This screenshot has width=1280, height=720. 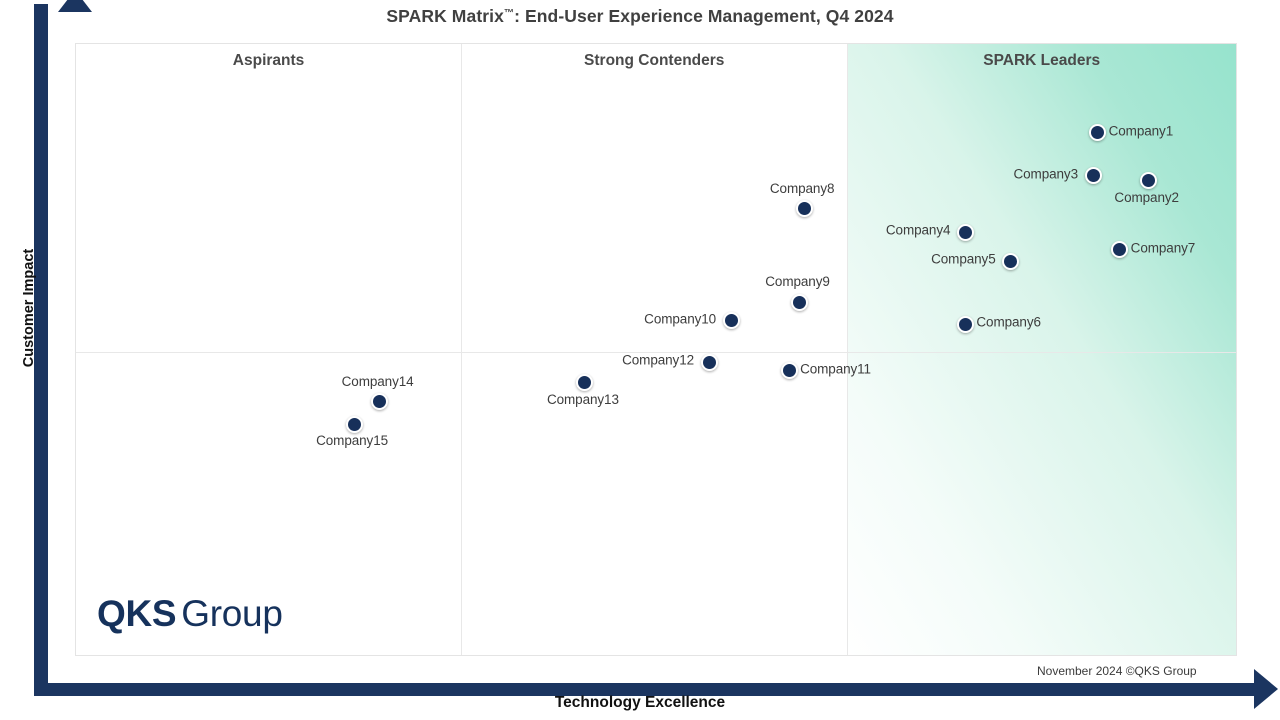 I want to click on quadrant-header-spark-leaders: SPARK Leaders, so click(x=1042, y=60).